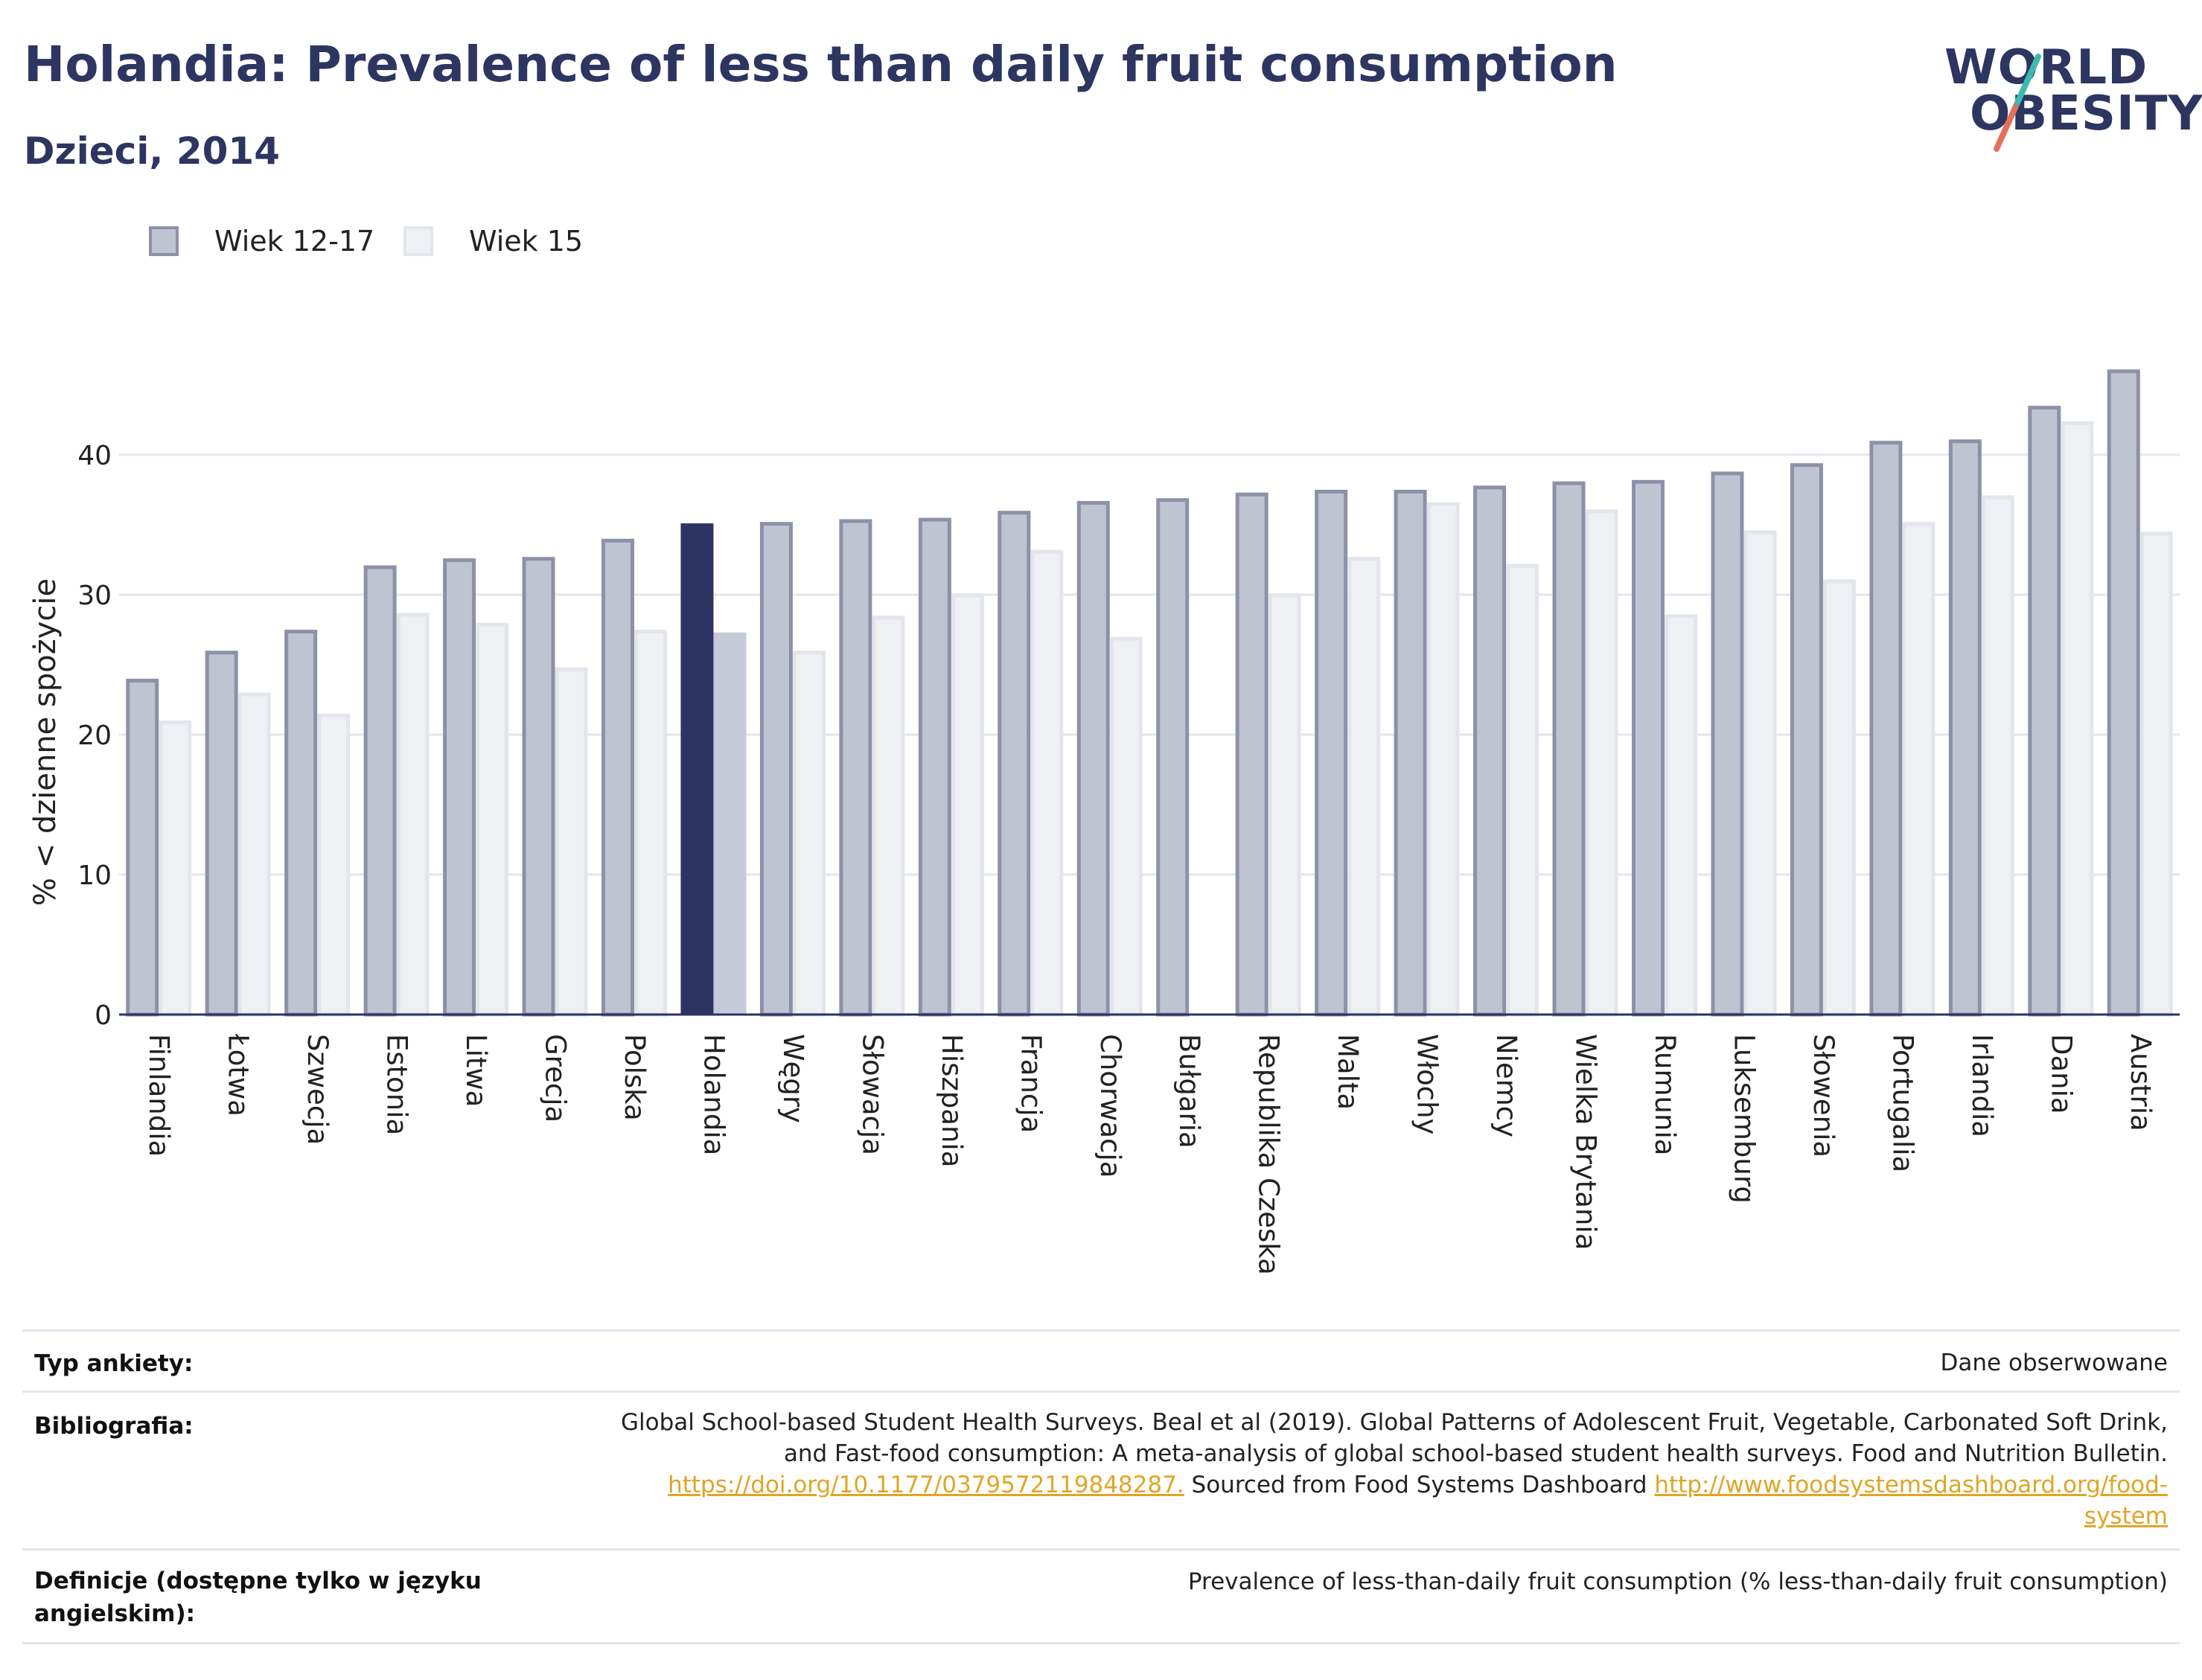  Describe the element at coordinates (2141, 1082) in the screenshot. I see `x-tick-label: Austria` at that location.